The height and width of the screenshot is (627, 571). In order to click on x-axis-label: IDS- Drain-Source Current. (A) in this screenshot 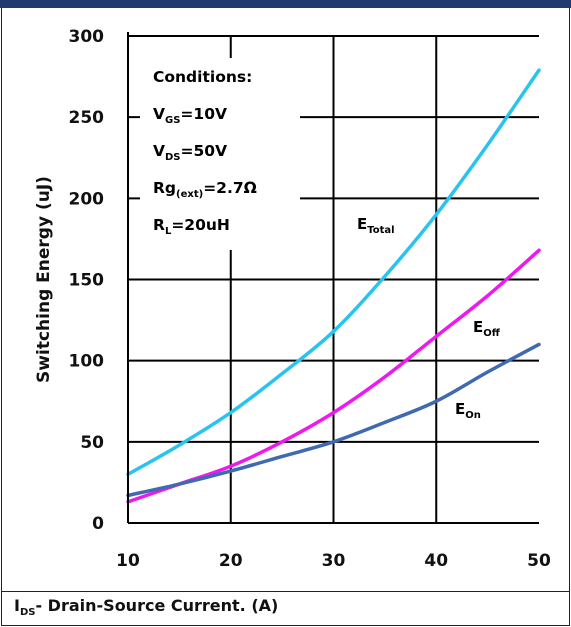, I will do `click(146, 607)`.